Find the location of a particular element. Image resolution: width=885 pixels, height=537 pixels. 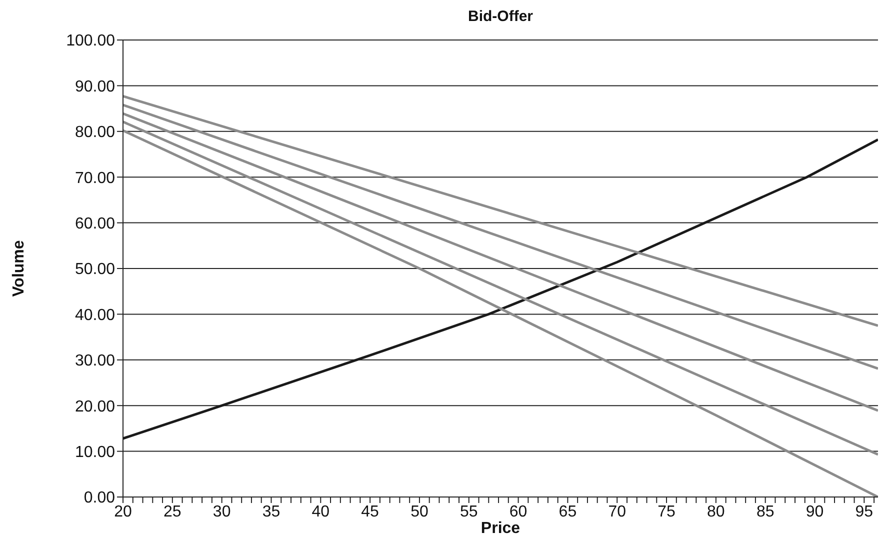

y-tick-label: 10.00 is located at coordinates (95, 452).